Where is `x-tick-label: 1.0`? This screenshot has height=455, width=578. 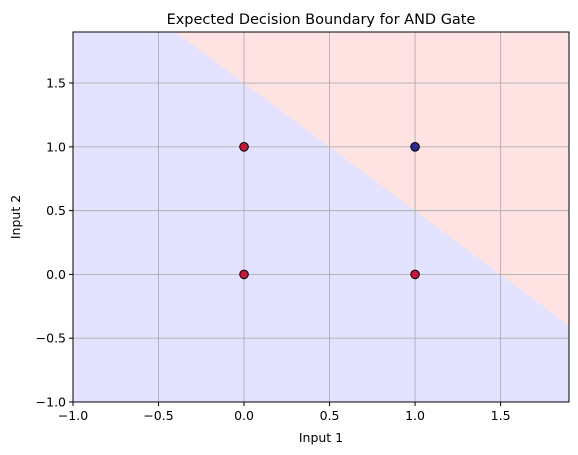
x-tick-label: 1.0 is located at coordinates (415, 415).